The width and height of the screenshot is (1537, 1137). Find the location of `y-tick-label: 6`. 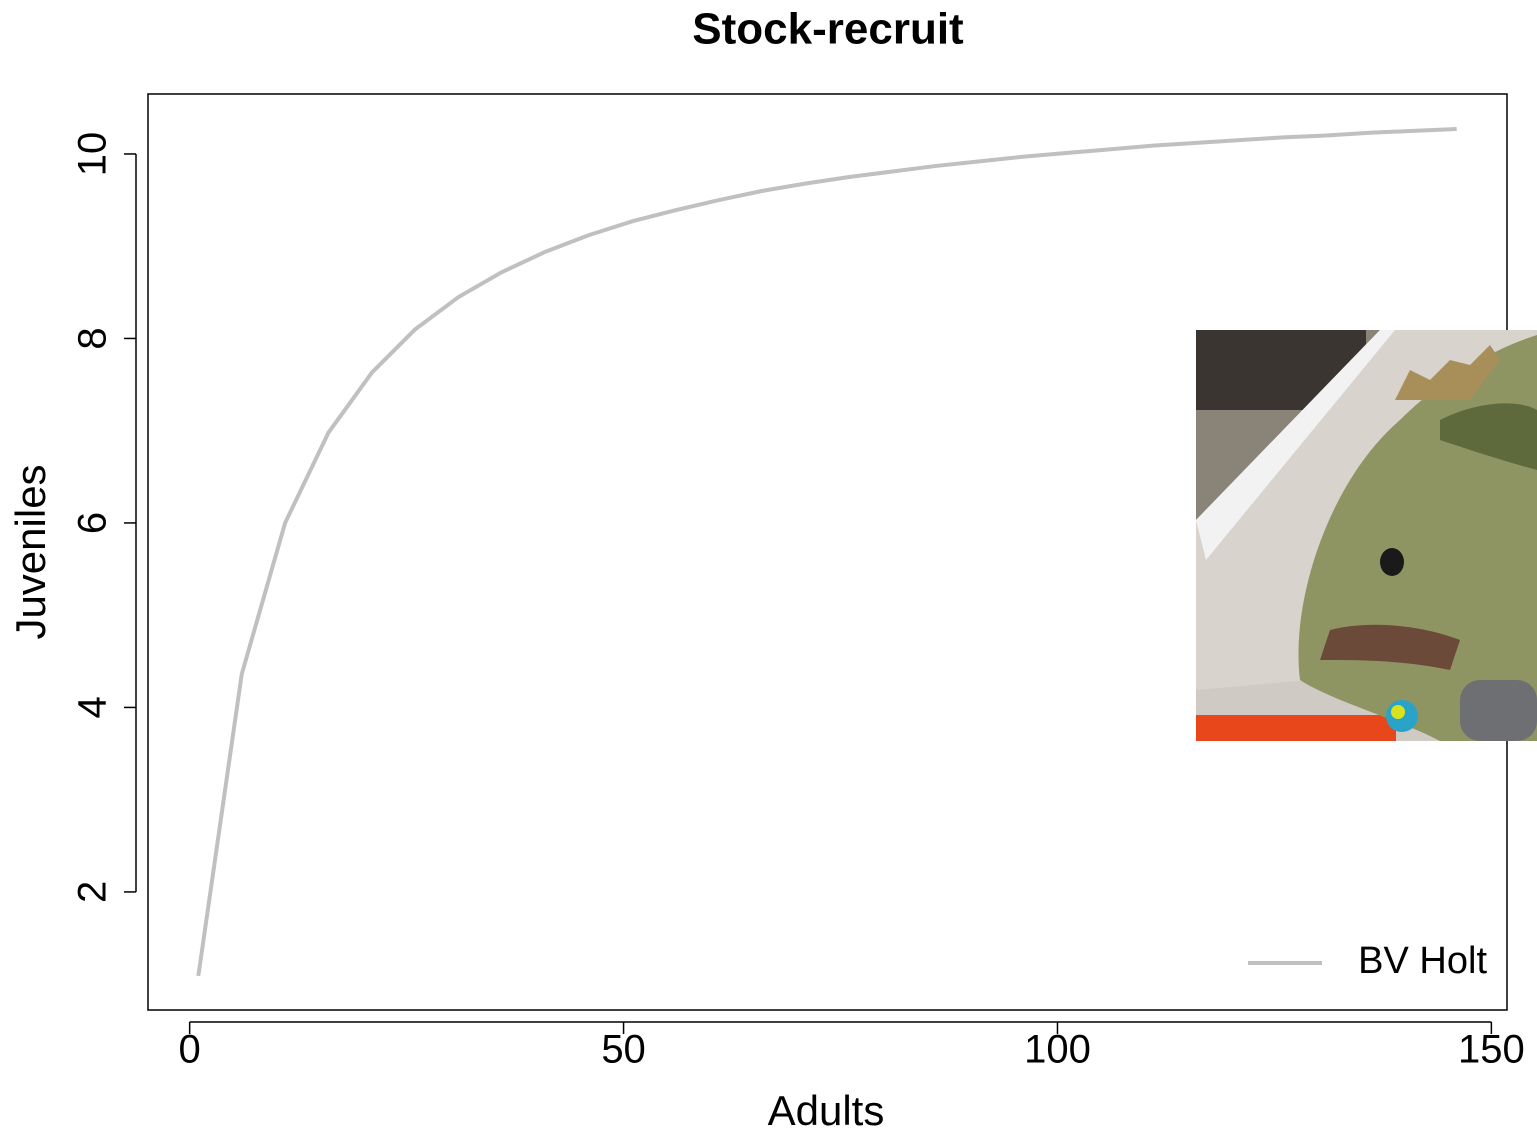

y-tick-label: 6 is located at coordinates (93, 523).